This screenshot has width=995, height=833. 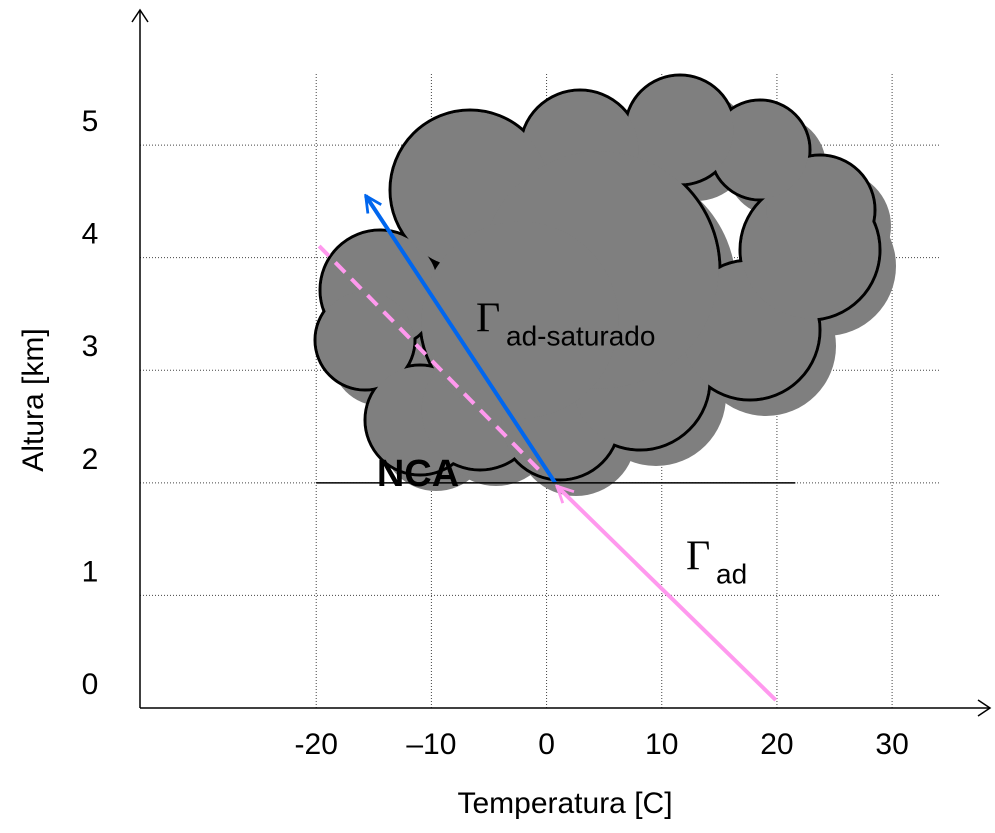 What do you see at coordinates (431, 744) in the screenshot?
I see `x-tick-label: –10` at bounding box center [431, 744].